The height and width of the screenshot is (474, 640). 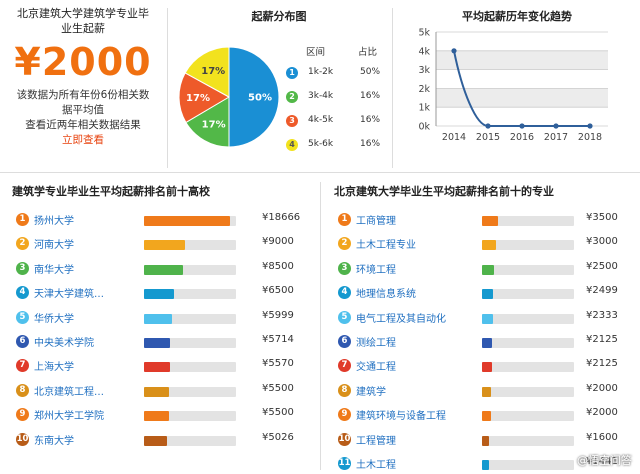 I want to click on legend-range: 4k-5k, so click(x=321, y=120).